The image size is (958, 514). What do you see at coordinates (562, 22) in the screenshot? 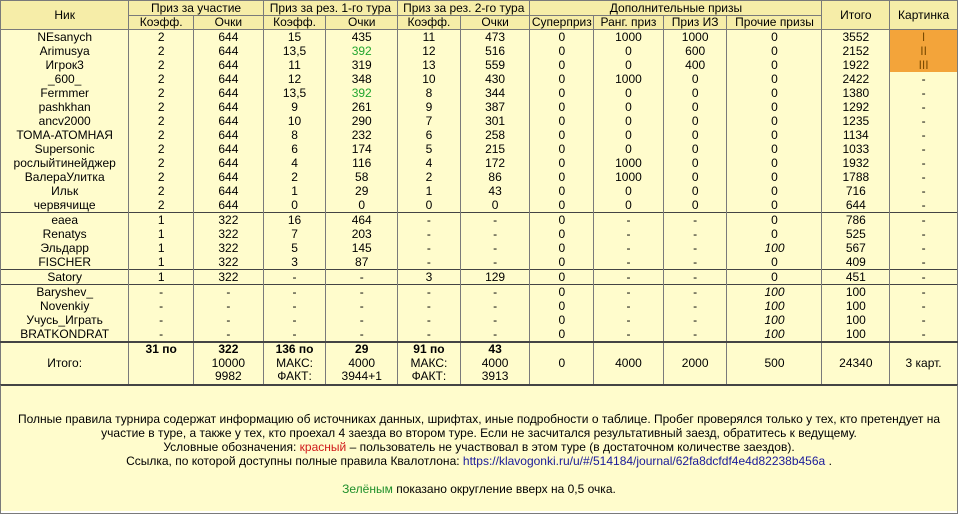
I see `col-superprize: Суперприз` at bounding box center [562, 22].